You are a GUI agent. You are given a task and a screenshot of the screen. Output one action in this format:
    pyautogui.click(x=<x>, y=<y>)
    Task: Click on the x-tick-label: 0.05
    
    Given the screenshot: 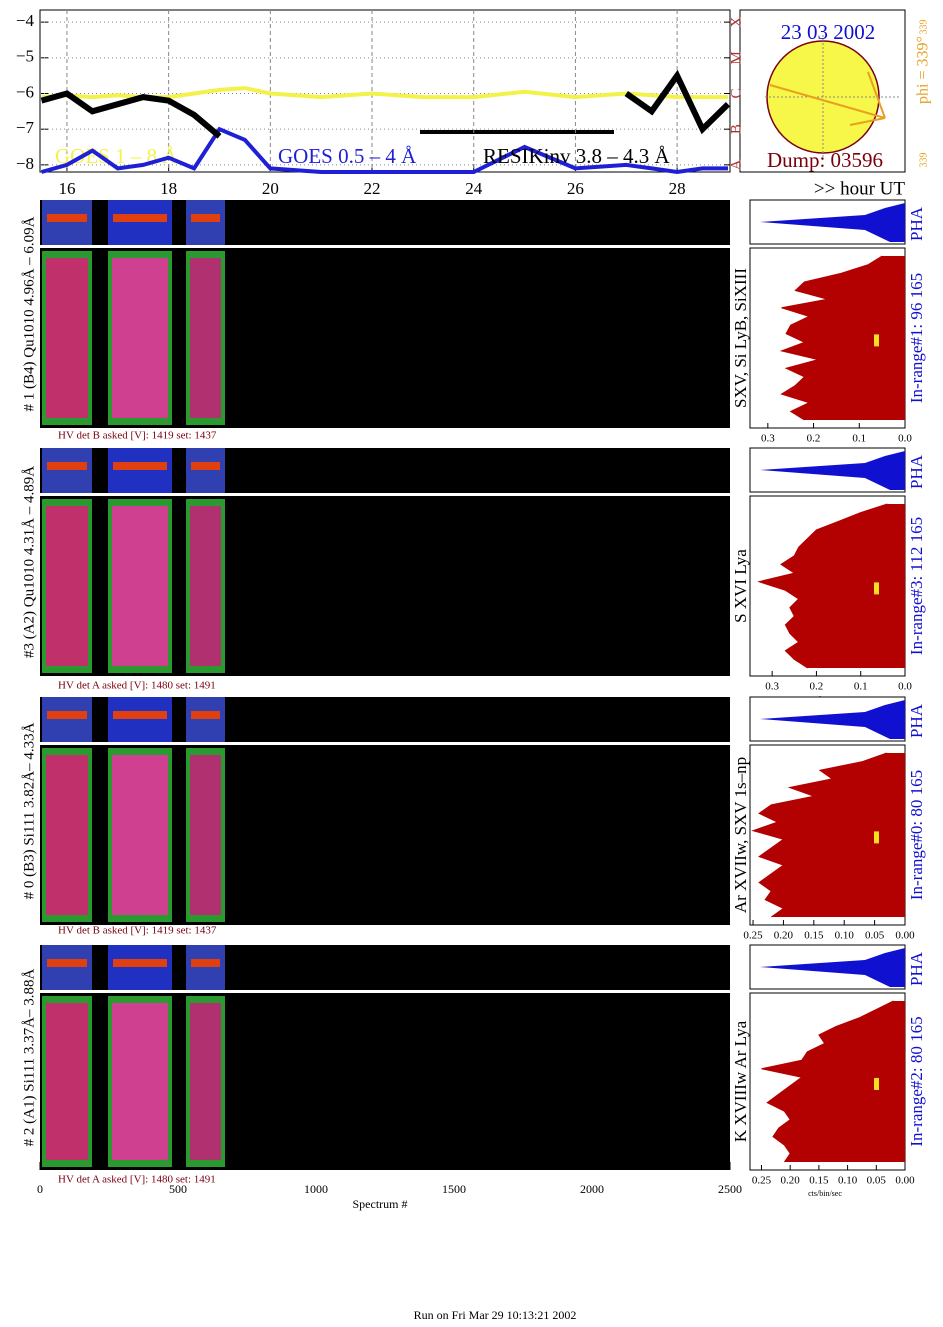 What is the action you would take?
    pyautogui.click(x=877, y=1181)
    